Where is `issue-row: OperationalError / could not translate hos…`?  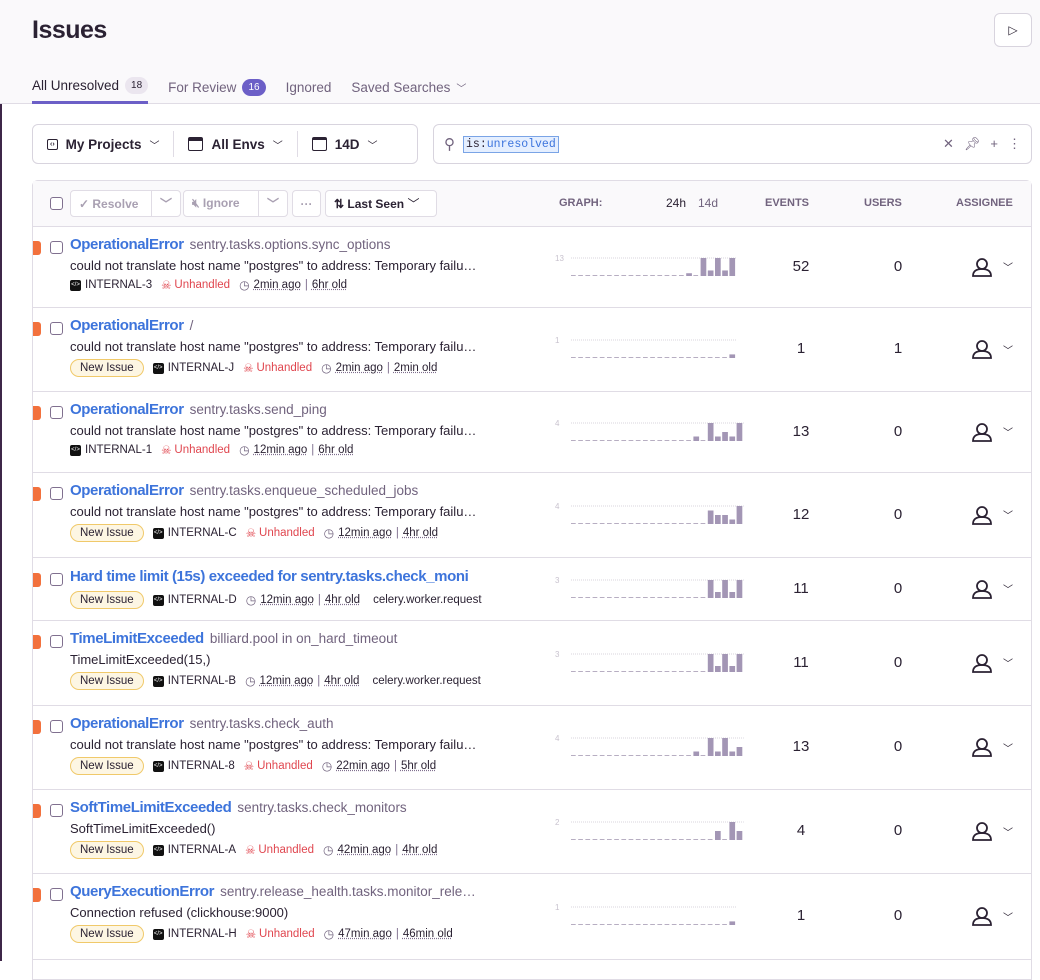
issue-row: OperationalError / could not translate hos… is located at coordinates (532, 350).